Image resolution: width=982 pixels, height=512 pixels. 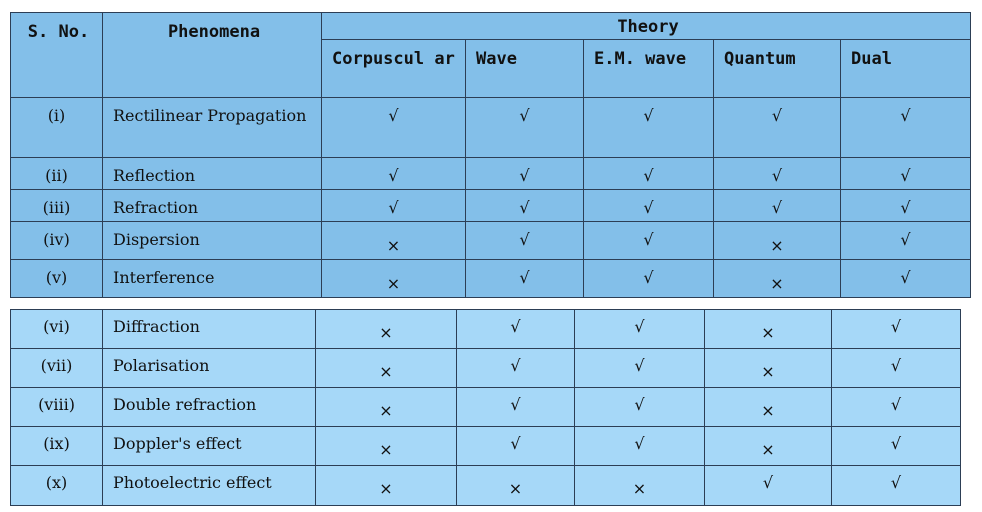 I want to click on serial-number: (iii), so click(x=56, y=205).